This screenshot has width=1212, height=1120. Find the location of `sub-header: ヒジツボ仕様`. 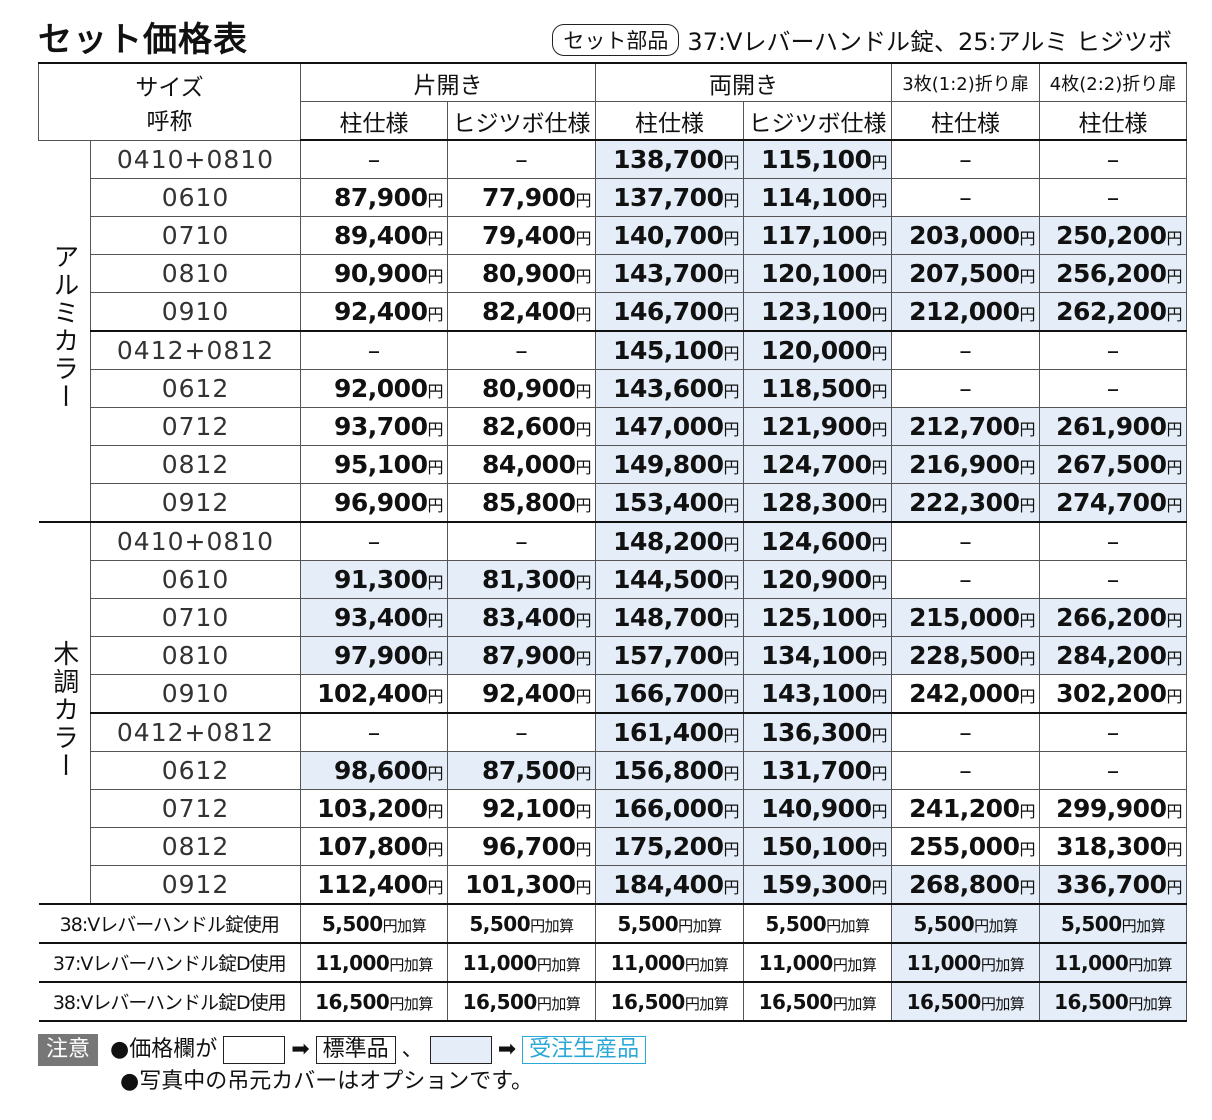

sub-header: ヒジツボ仕様 is located at coordinates (521, 121).